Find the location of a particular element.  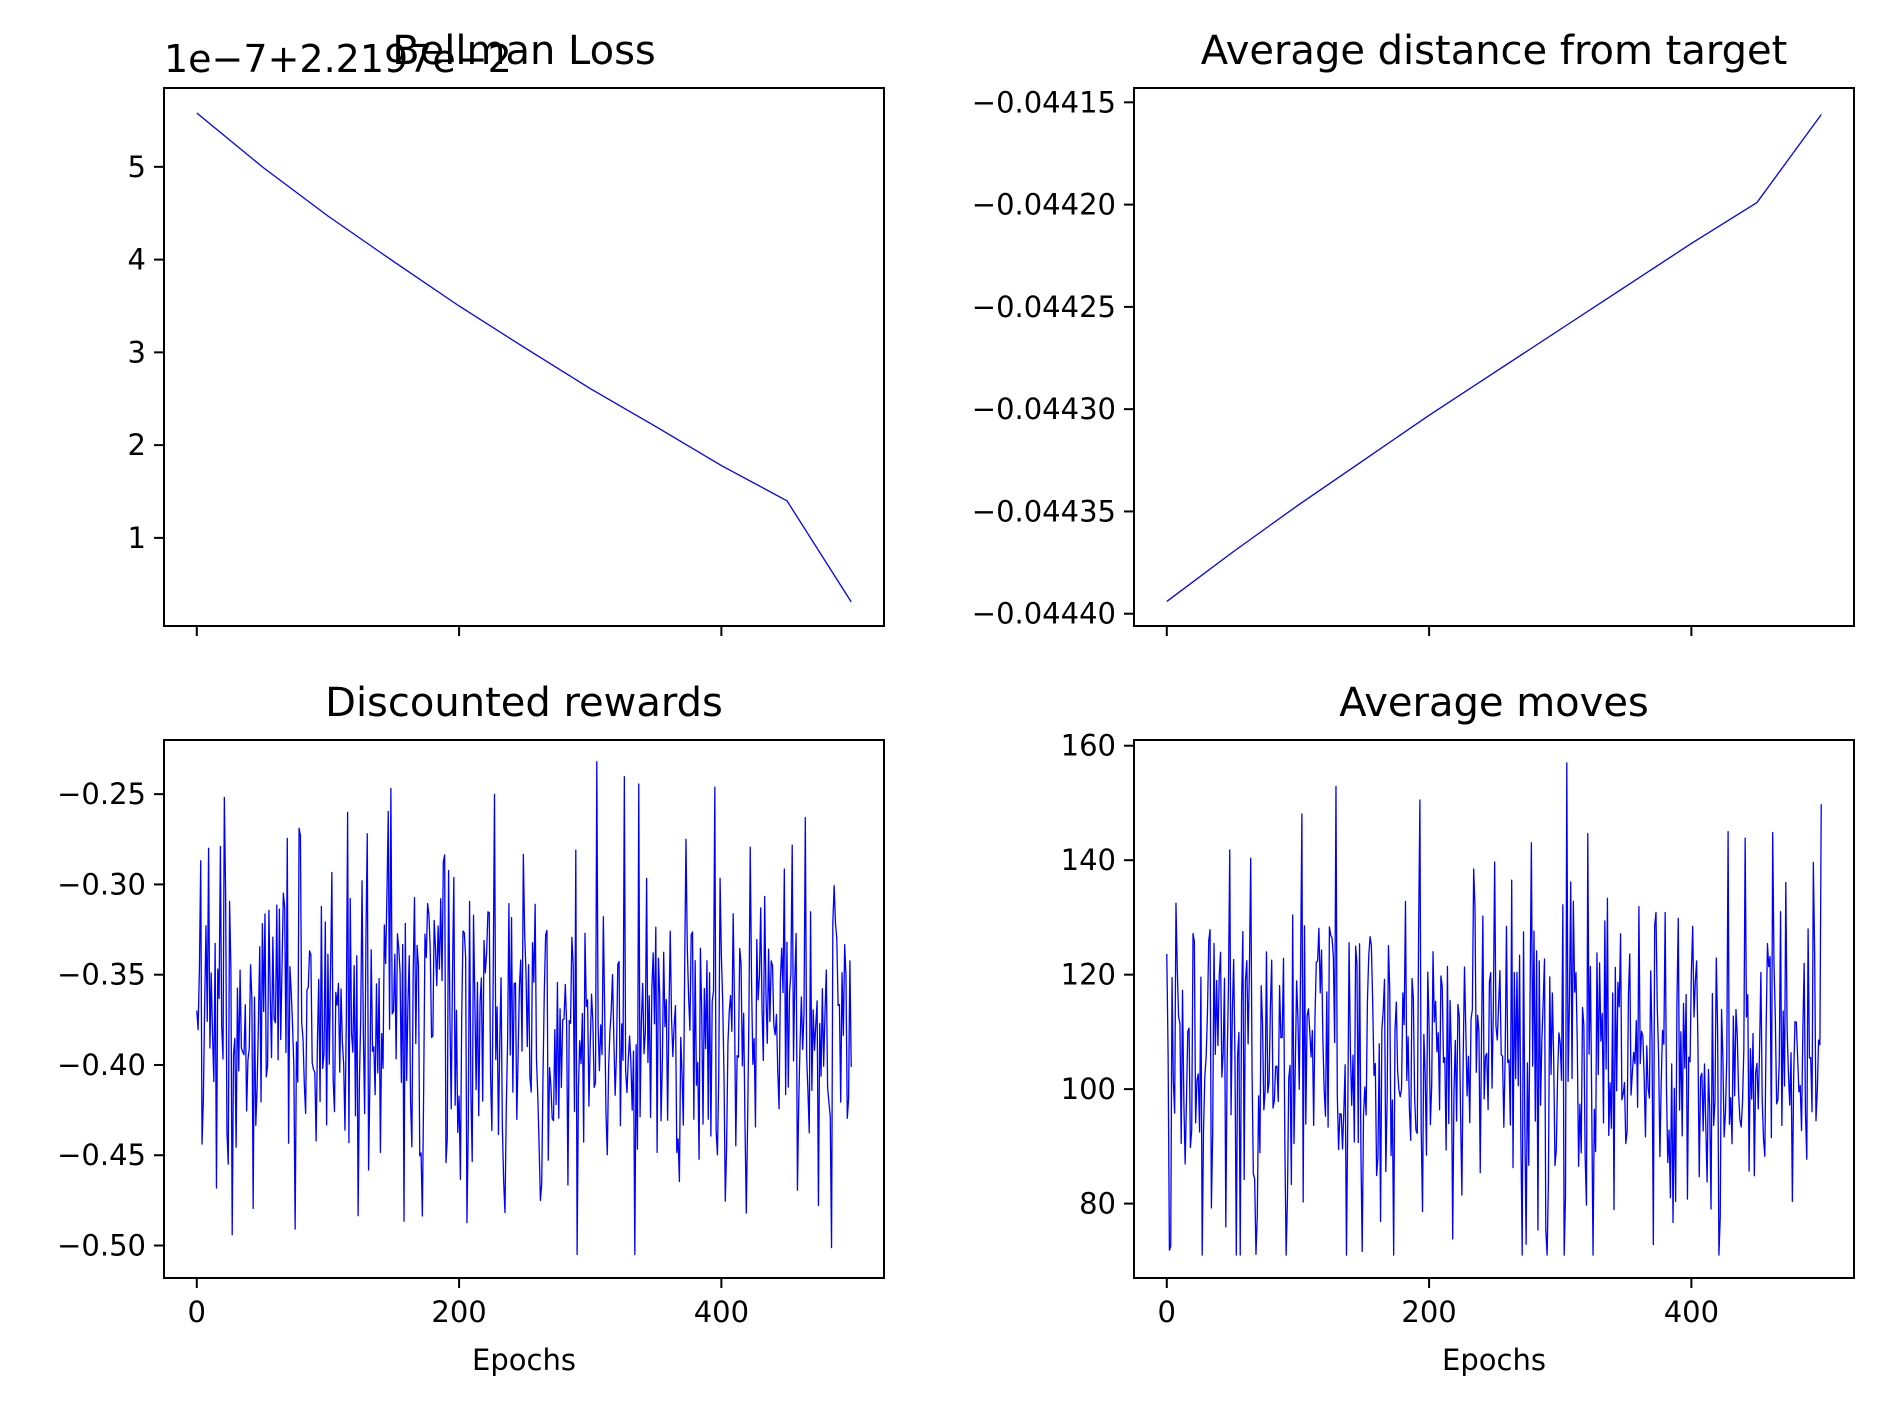

y-tick-label: −0.04420 is located at coordinates (1044, 205).